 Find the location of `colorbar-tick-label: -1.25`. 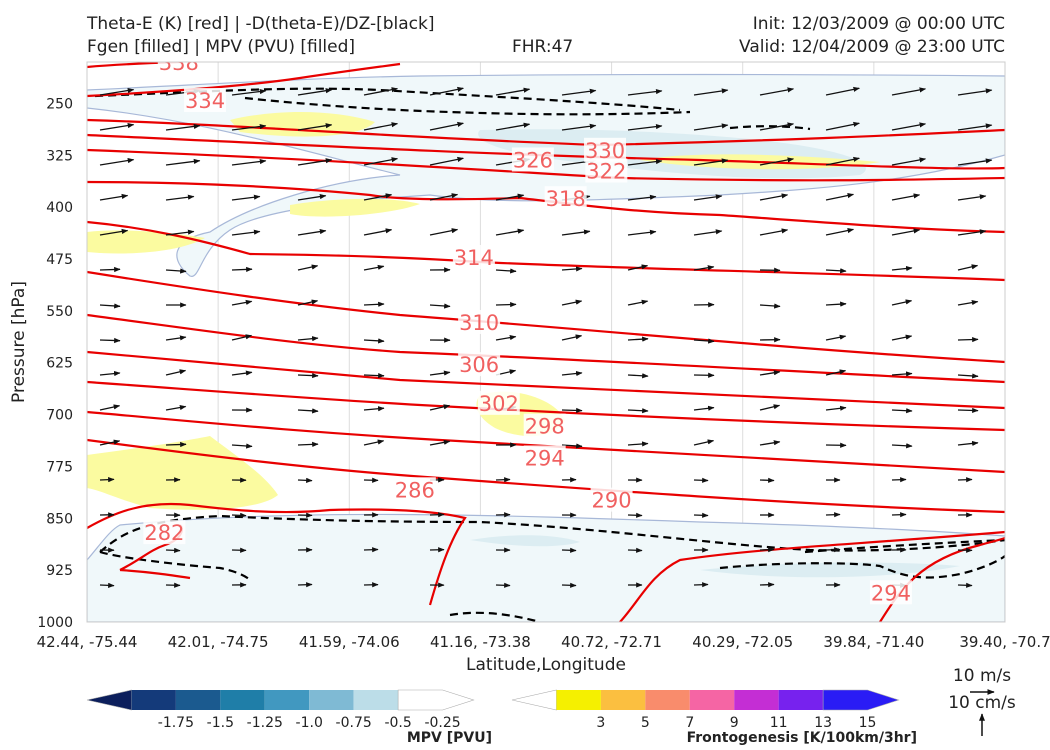

colorbar-tick-label: -1.25 is located at coordinates (265, 723).